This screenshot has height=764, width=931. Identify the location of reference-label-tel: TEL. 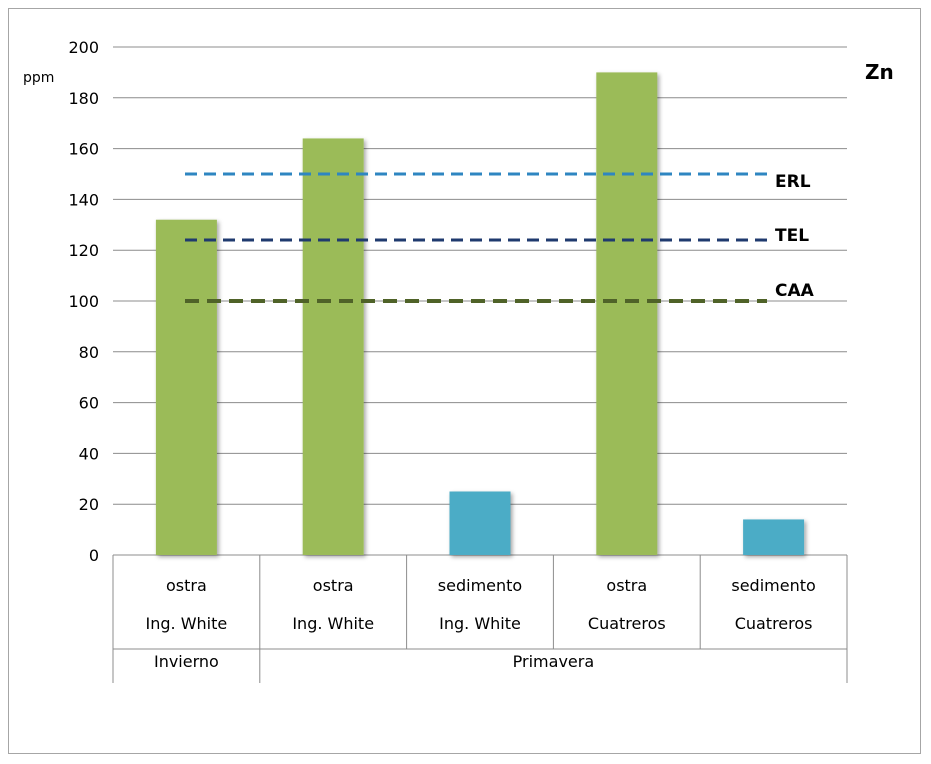
(792, 236).